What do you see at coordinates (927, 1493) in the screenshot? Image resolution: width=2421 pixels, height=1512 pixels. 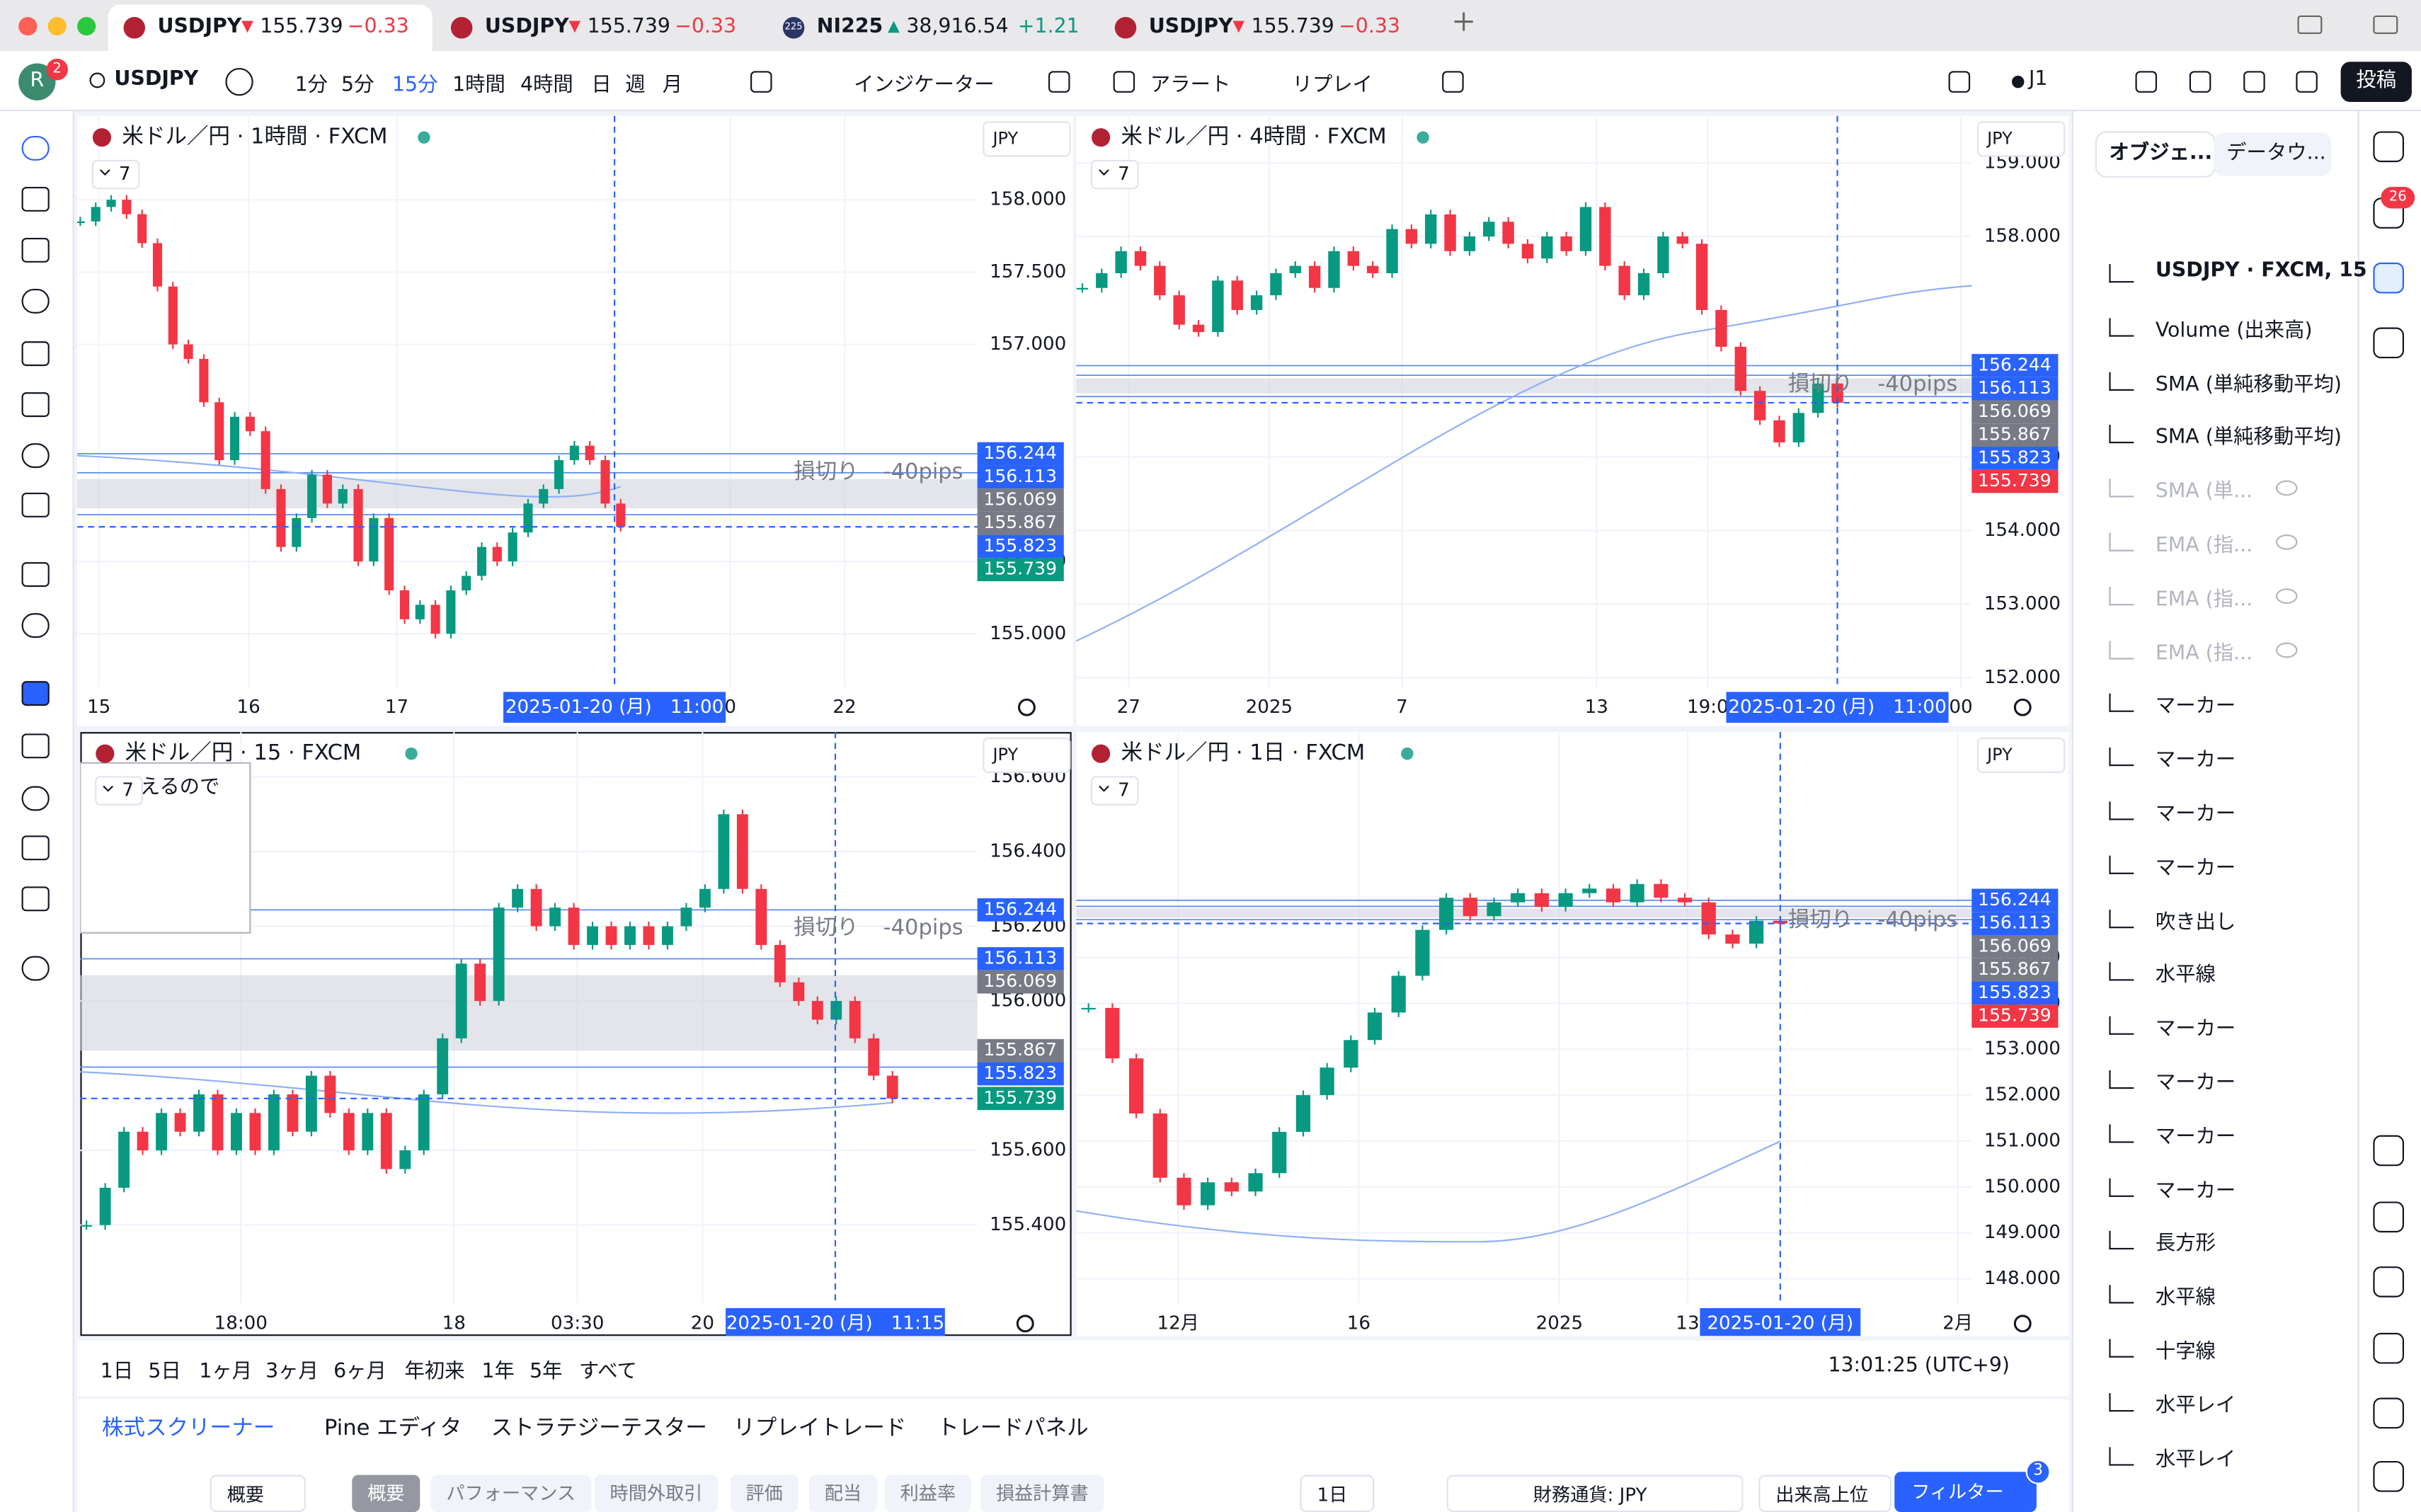 I see `screener-column-tab: 利益率` at bounding box center [927, 1493].